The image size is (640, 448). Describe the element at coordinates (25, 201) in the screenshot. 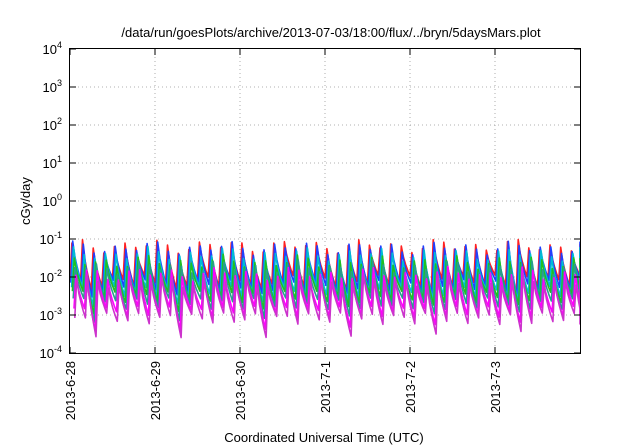

I see `y-axis-label: cGy/day` at that location.